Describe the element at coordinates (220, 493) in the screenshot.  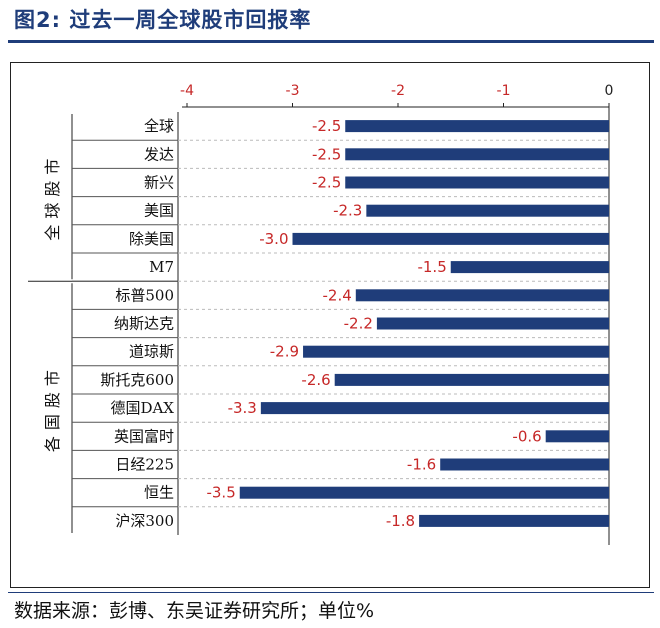
I see `bar-value-label: -3.5` at that location.